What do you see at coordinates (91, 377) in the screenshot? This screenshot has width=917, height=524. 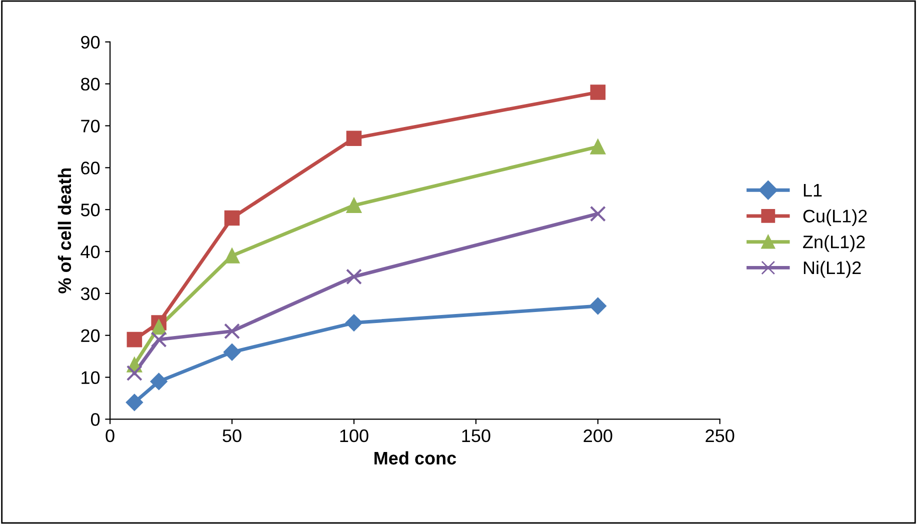 I see `y-tick-label: 10` at bounding box center [91, 377].